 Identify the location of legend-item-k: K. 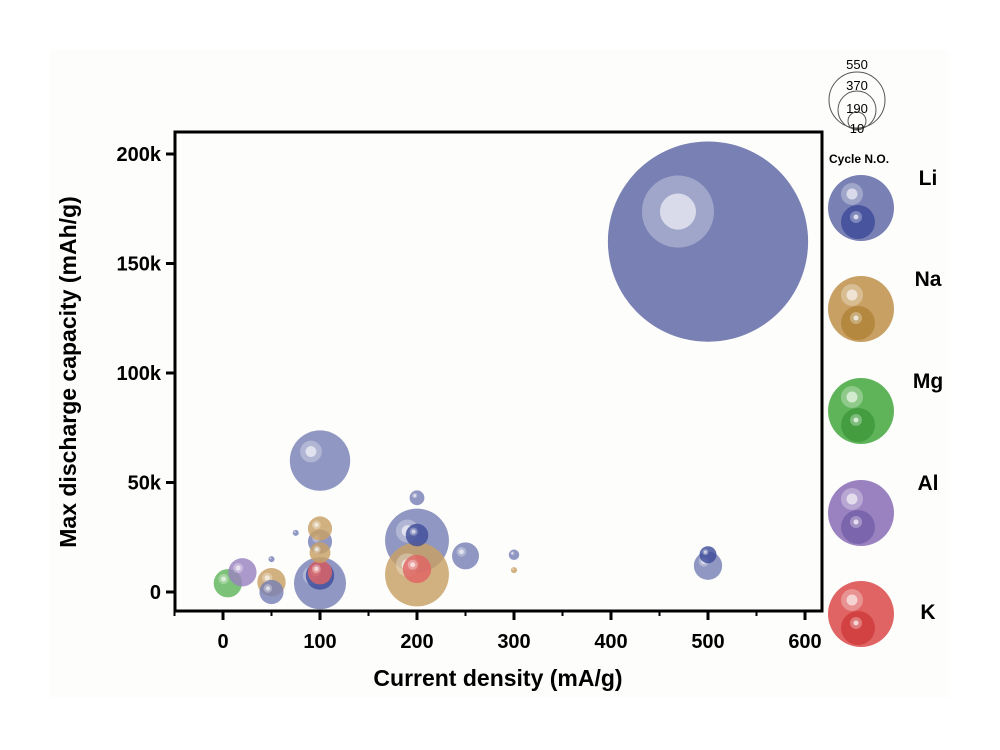
(882, 614).